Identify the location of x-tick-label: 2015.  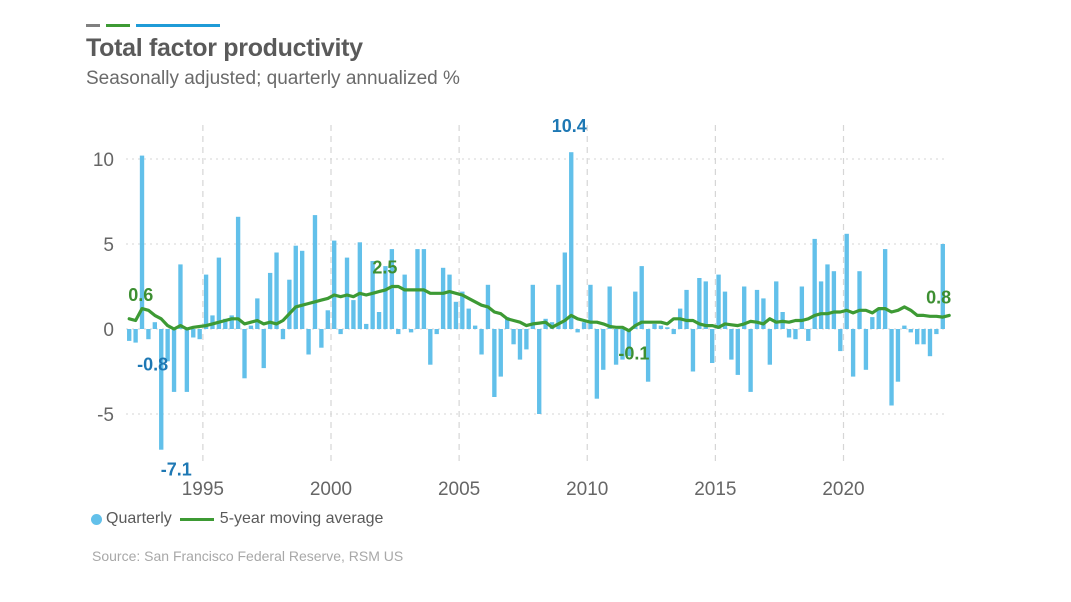
(715, 489).